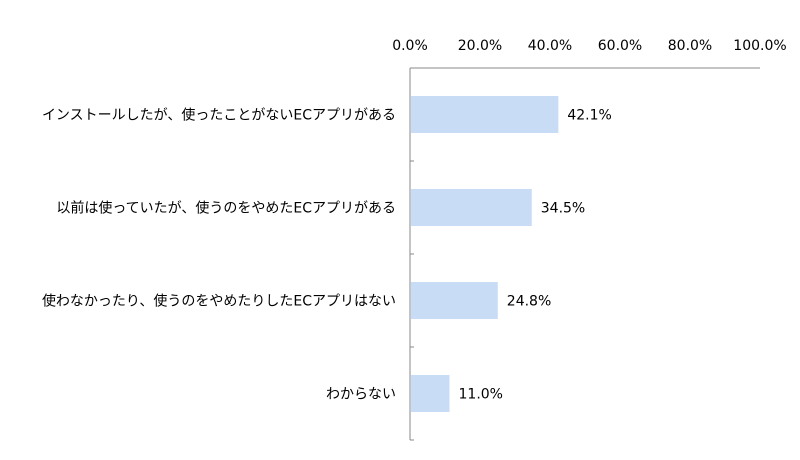  What do you see at coordinates (550, 46) in the screenshot?
I see `x-tick-label: 40.0%` at bounding box center [550, 46].